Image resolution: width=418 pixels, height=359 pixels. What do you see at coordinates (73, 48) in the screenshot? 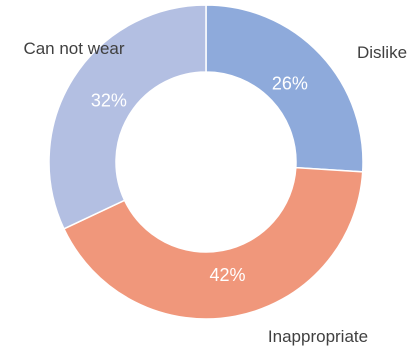
I see `category-label-can-not-wear: Can not wear` at bounding box center [73, 48].